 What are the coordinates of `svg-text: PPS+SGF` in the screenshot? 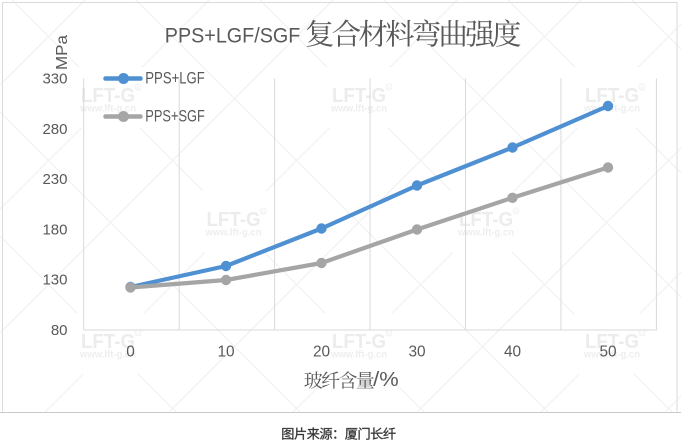 It's located at (175, 117).